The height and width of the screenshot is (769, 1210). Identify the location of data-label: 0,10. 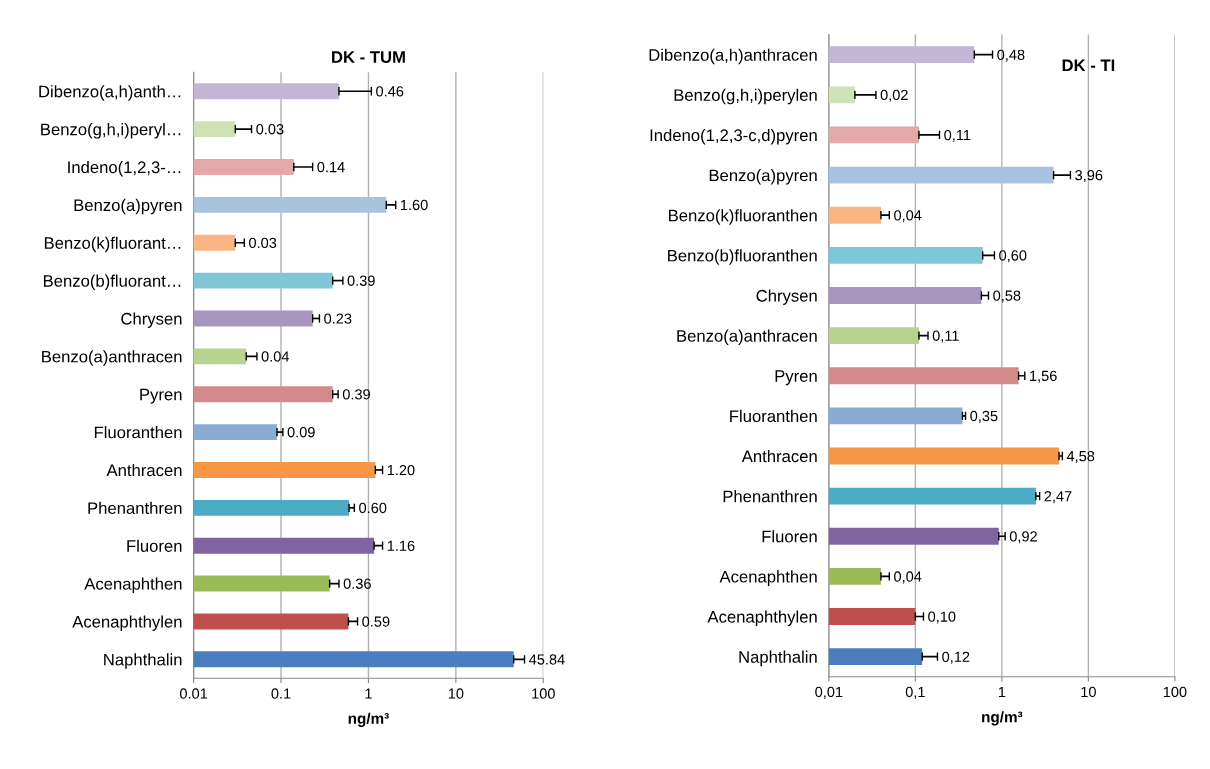
(942, 617).